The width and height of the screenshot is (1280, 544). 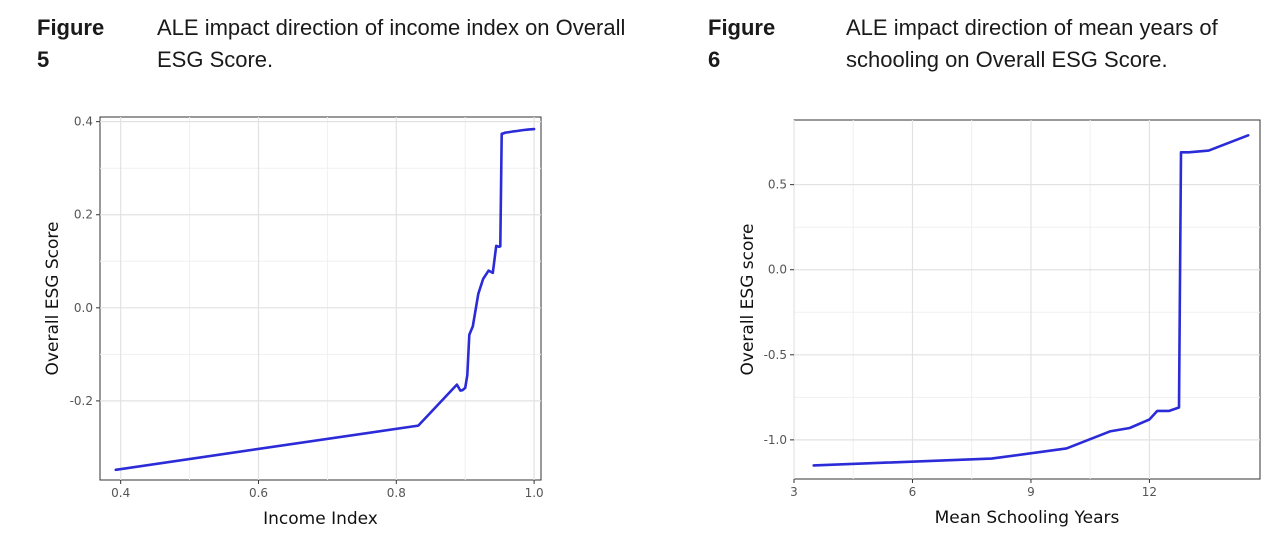 What do you see at coordinates (53, 299) in the screenshot?
I see `y-axis-label: Overall ESG Score` at bounding box center [53, 299].